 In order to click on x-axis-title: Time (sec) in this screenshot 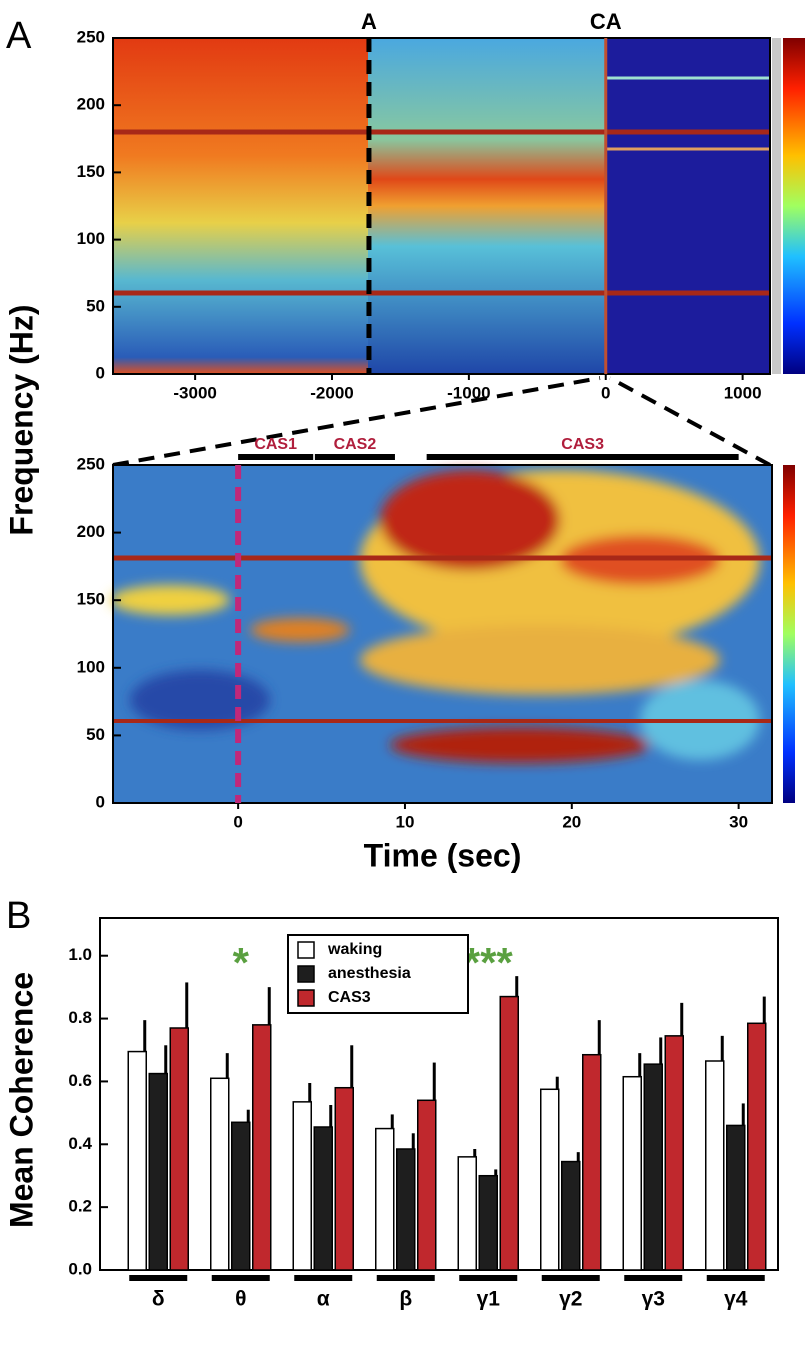, I will do `click(443, 855)`.